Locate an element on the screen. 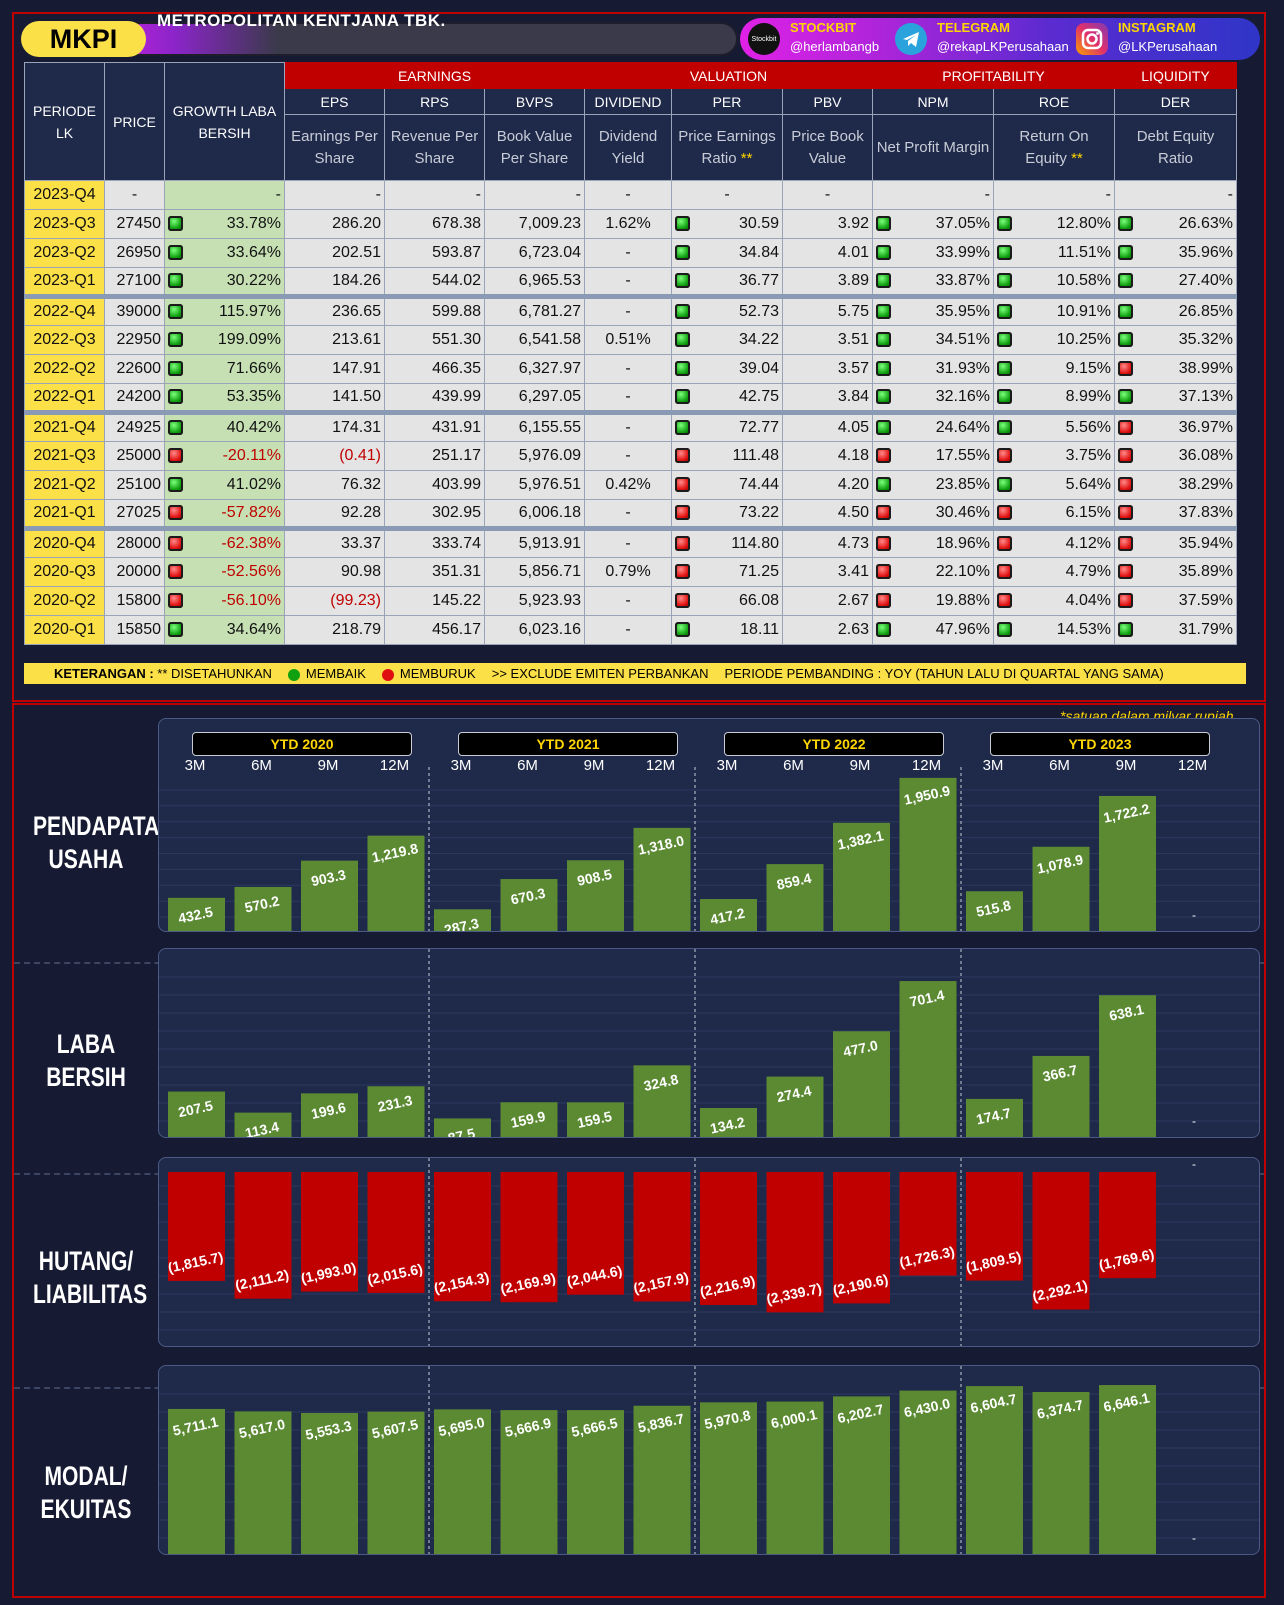 The image size is (1284, 1605). group-valuation: VALUATION is located at coordinates (728, 75).